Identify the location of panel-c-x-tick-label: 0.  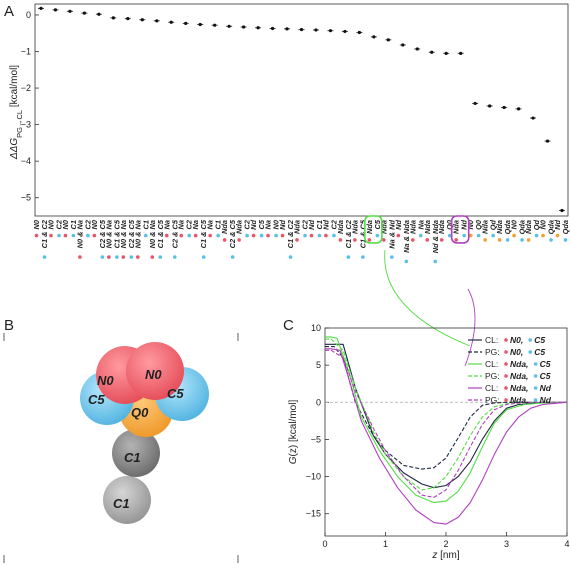
(324, 544).